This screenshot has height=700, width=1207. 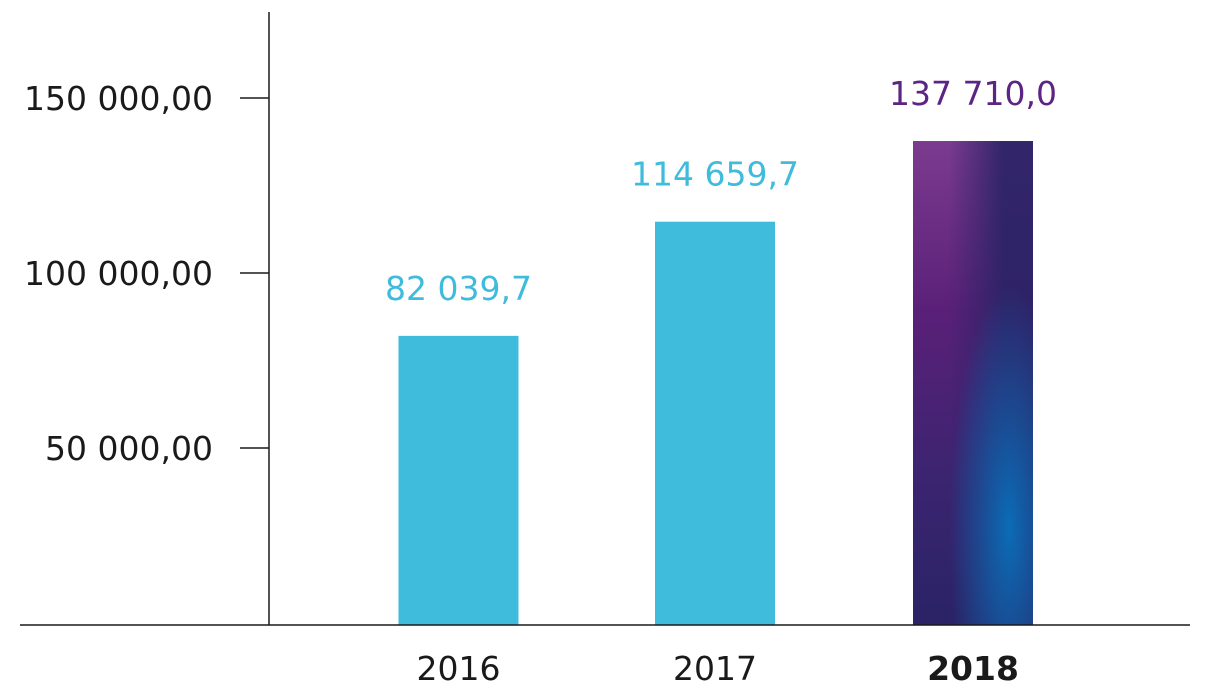 What do you see at coordinates (458, 288) in the screenshot?
I see `value-label-2016: 82 039,7` at bounding box center [458, 288].